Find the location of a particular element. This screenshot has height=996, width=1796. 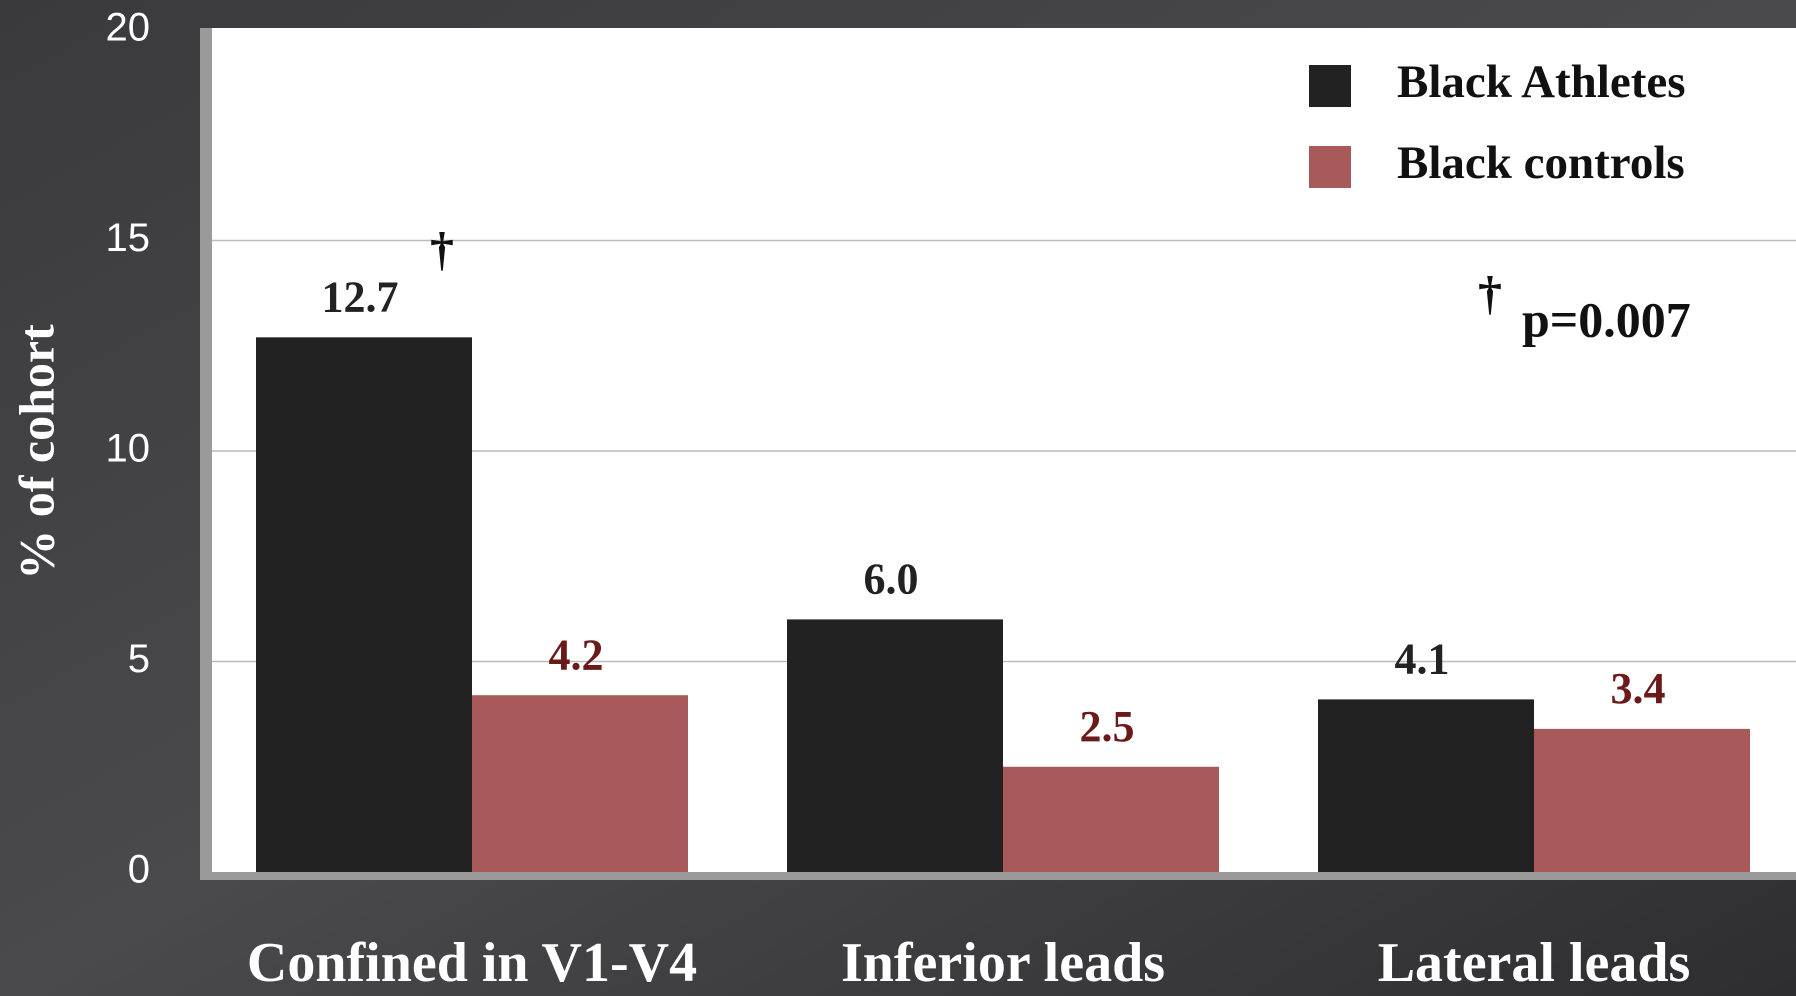

y-tick-label: 20 is located at coordinates (128, 28).